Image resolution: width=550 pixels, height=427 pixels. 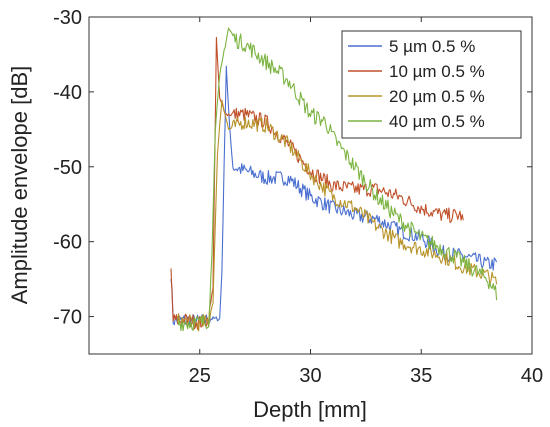 What do you see at coordinates (437, 121) in the screenshot?
I see `legend-label: 40 µm 0.5 %` at bounding box center [437, 121].